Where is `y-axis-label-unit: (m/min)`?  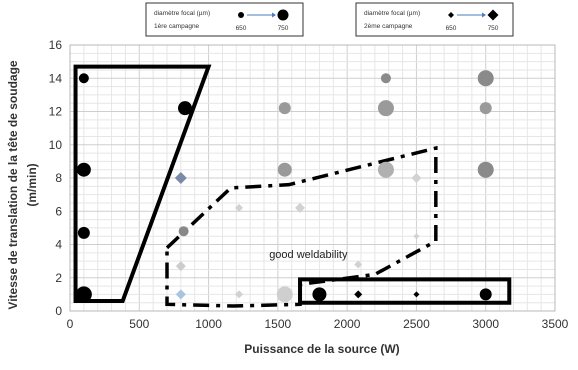
y-axis-label-unit: (m/min) is located at coordinates (32, 184).